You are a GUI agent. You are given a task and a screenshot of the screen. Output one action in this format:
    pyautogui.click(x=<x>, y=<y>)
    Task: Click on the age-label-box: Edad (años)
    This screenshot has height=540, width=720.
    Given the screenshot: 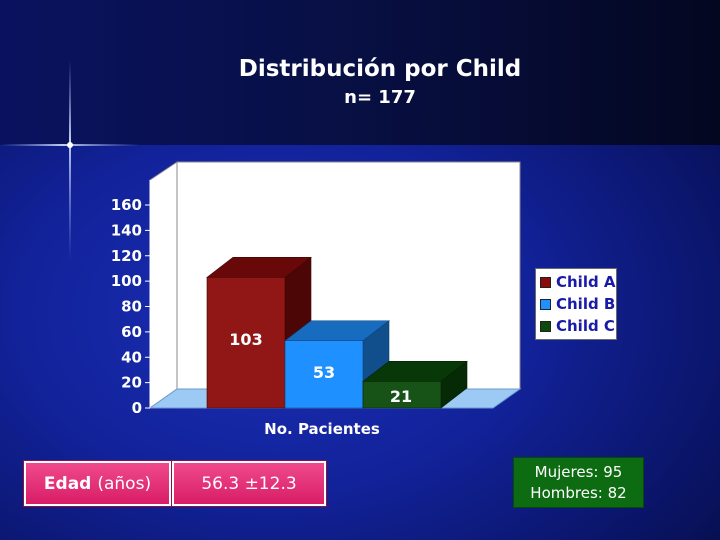 What is the action you would take?
    pyautogui.click(x=97, y=483)
    